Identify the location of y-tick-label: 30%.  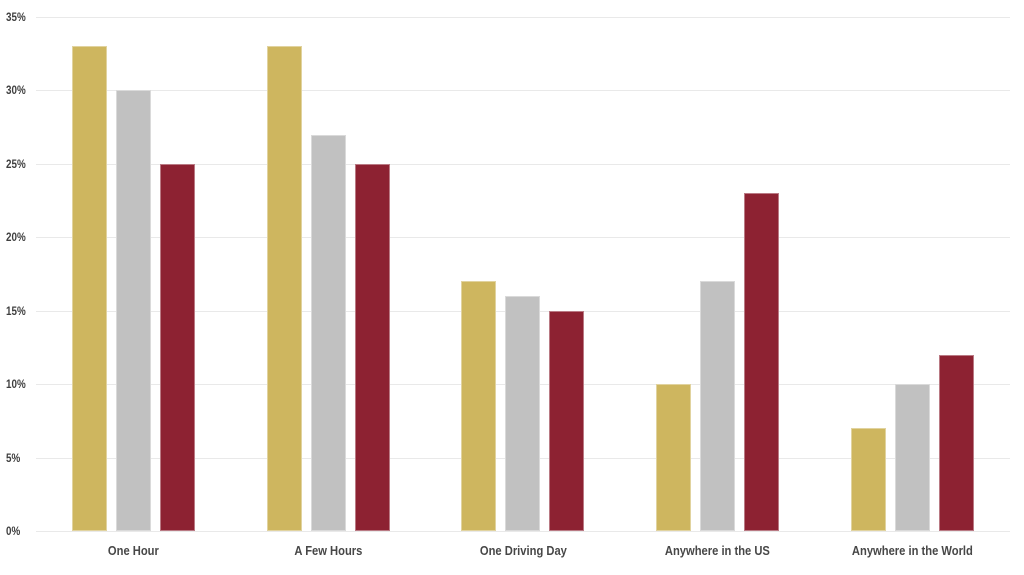
(16, 90).